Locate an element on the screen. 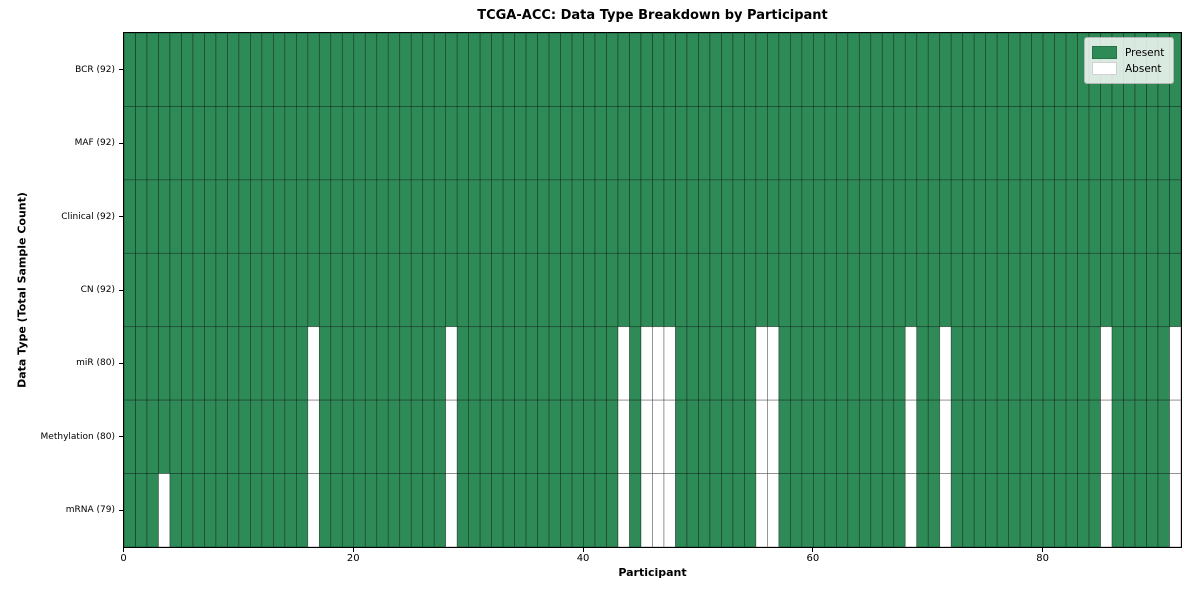 Image resolution: width=1200 pixels, height=600 pixels. legend-entry-present: Present is located at coordinates (1128, 52).